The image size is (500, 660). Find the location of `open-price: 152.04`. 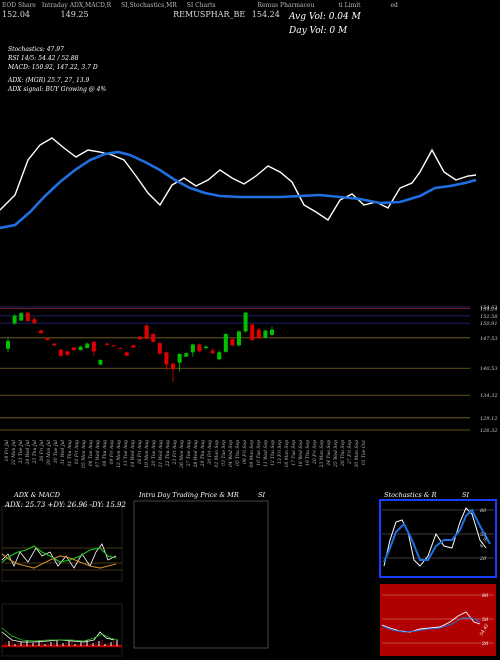

open-price: 152.04 is located at coordinates (16, 14).